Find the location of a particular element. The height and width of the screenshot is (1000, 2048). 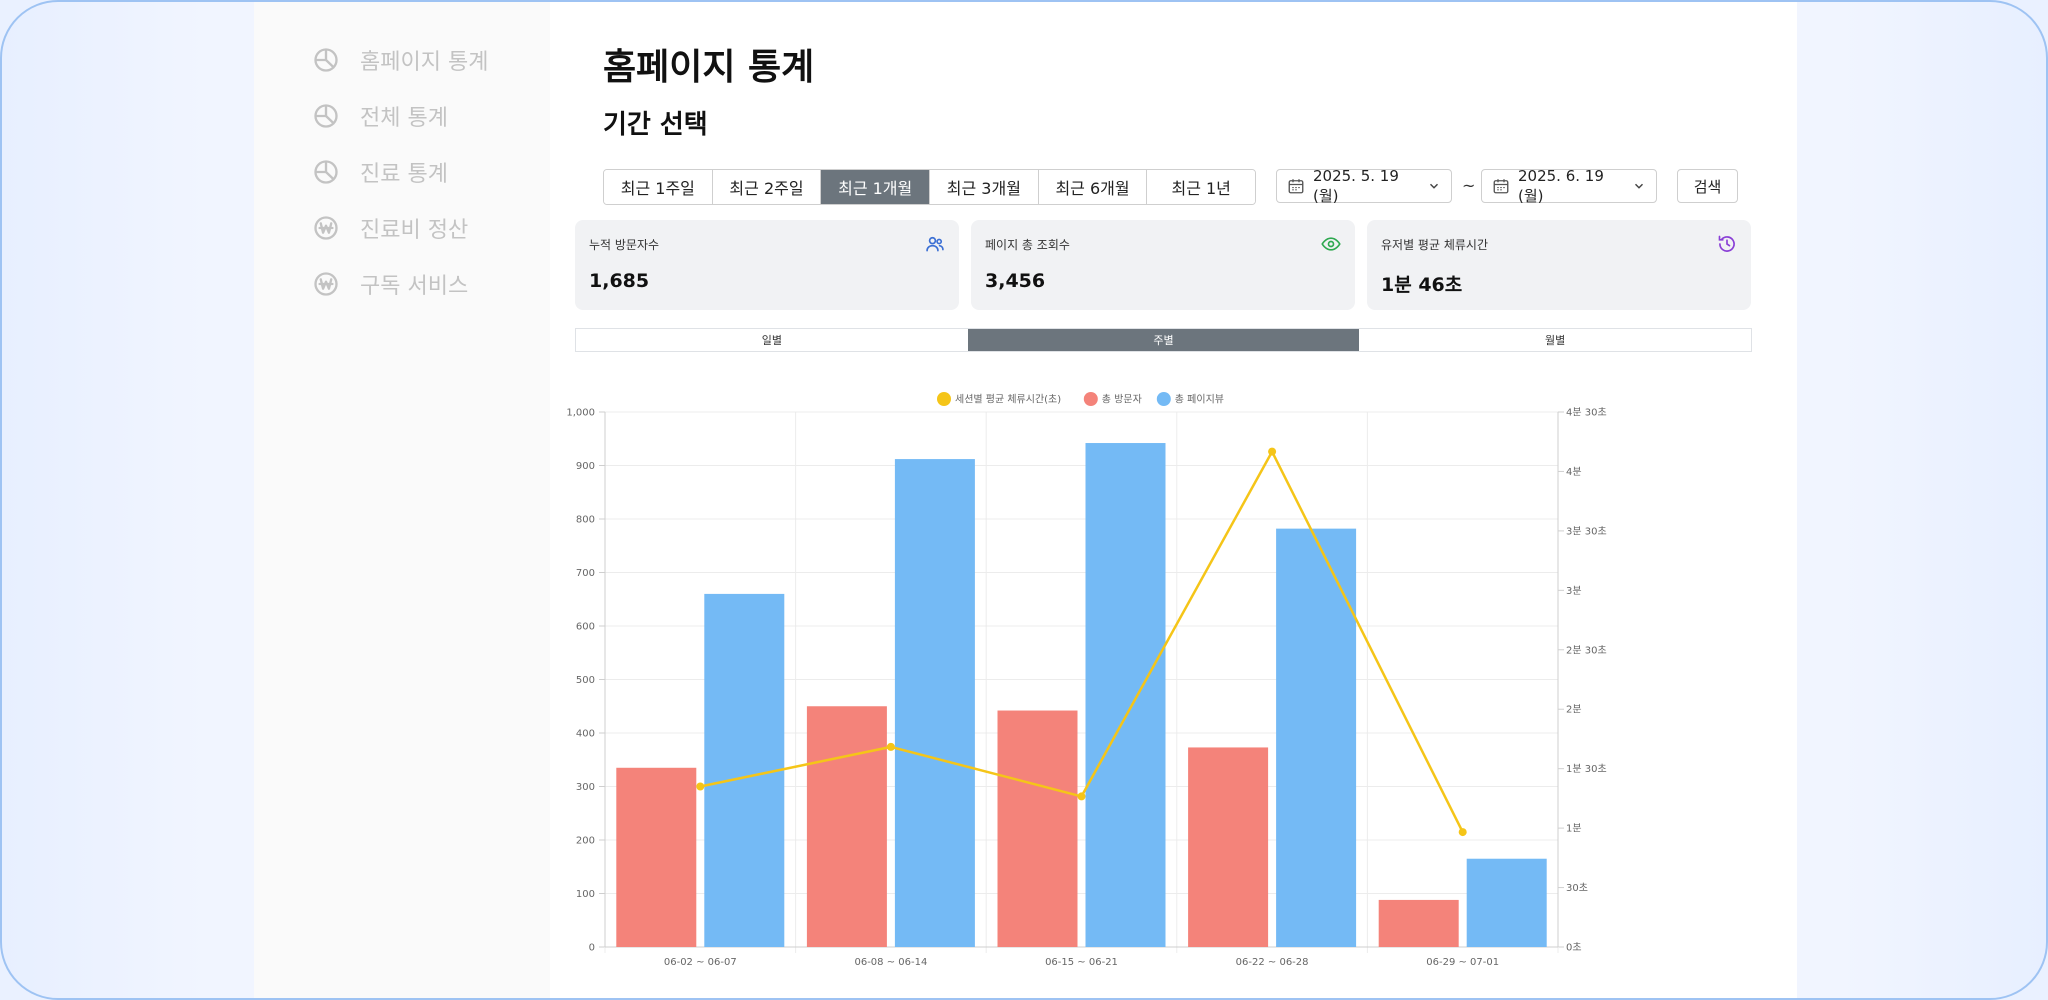

y-right-tick-label: 2분 30초 is located at coordinates (1586, 650).